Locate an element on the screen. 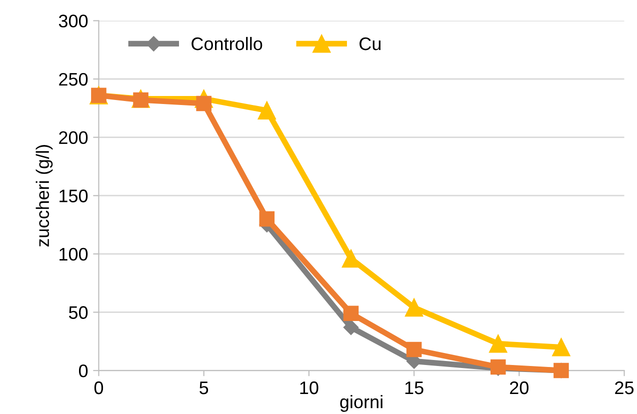  y-tick-label: 150 is located at coordinates (74, 196).